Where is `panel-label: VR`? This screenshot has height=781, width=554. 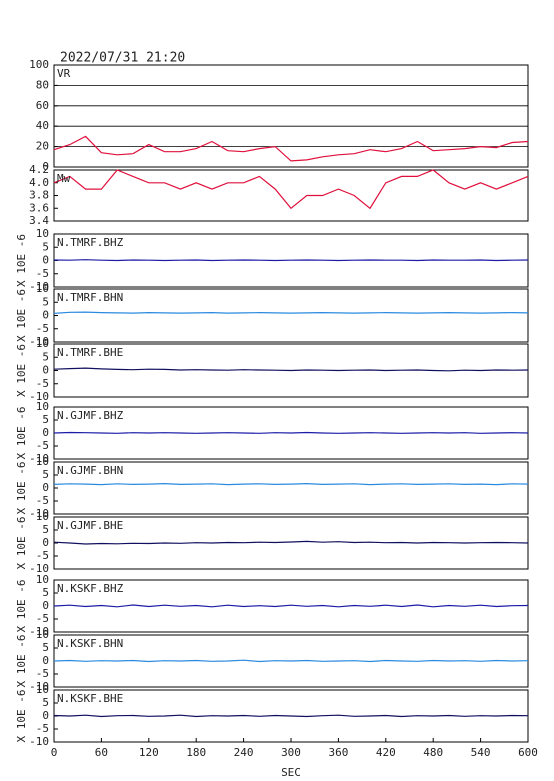
panel-label: VR is located at coordinates (64, 73).